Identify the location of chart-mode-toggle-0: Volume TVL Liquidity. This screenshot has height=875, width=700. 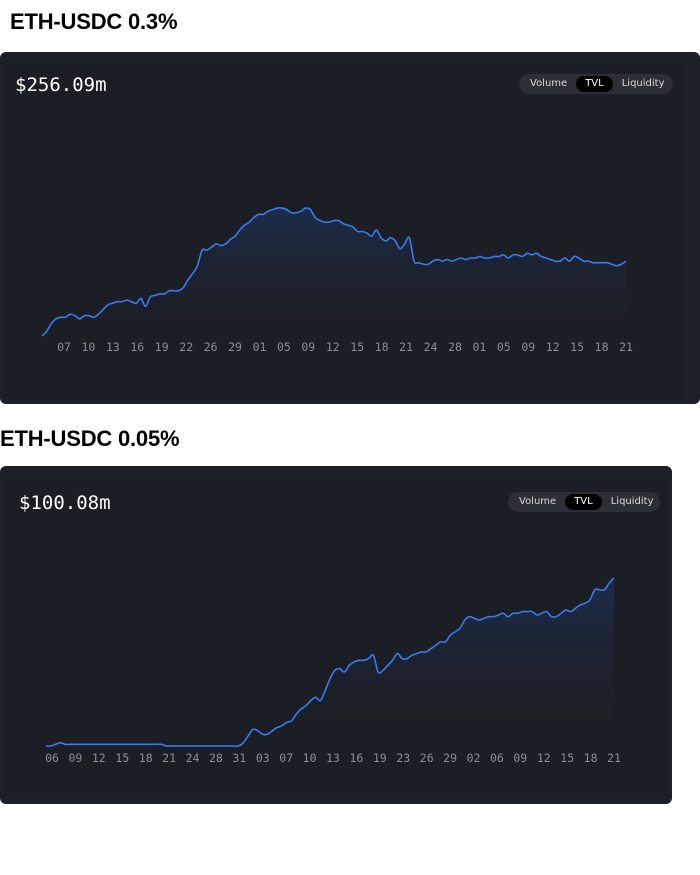
(596, 84).